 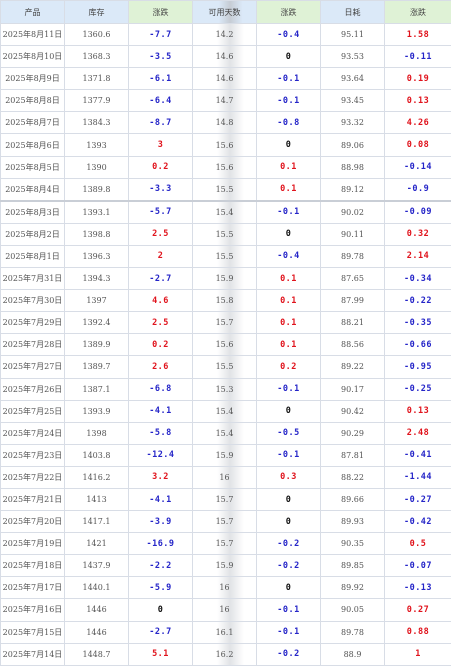 What do you see at coordinates (161, 323) in the screenshot?
I see `cell-stock-change: 2.5` at bounding box center [161, 323].